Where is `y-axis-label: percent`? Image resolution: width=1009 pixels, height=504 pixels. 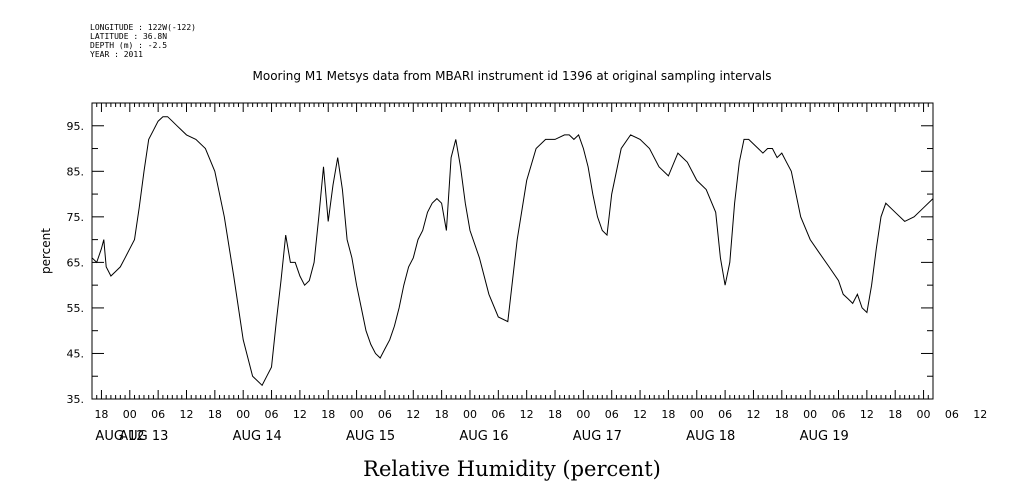 y-axis-label: percent is located at coordinates (46, 251).